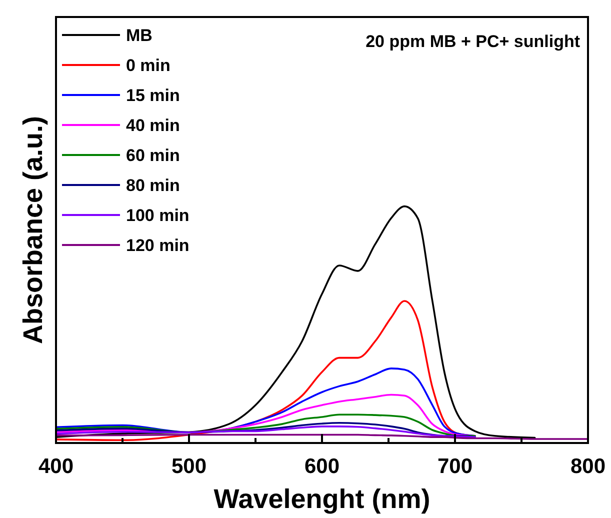 The width and height of the screenshot is (611, 518). Describe the element at coordinates (322, 499) in the screenshot. I see `x-axis-title: Wavelenght (nm)` at that location.